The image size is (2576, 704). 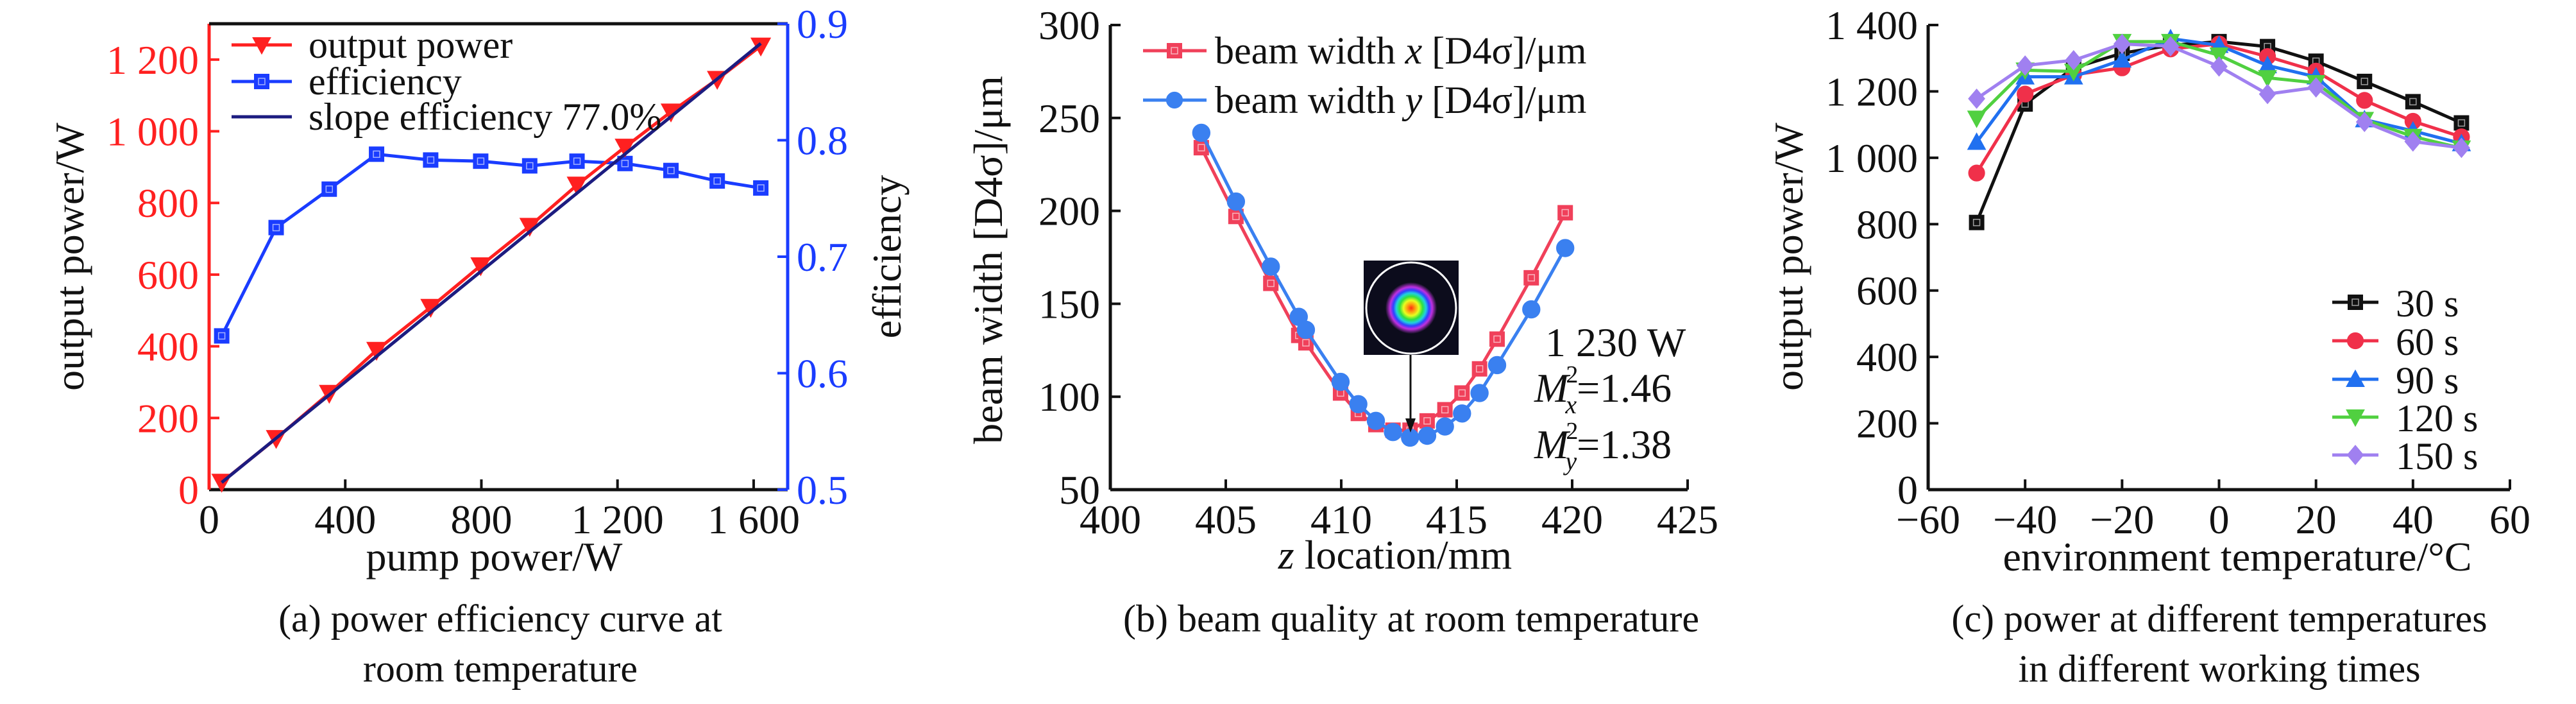 I want to click on legend-label: output power, so click(x=411, y=45).